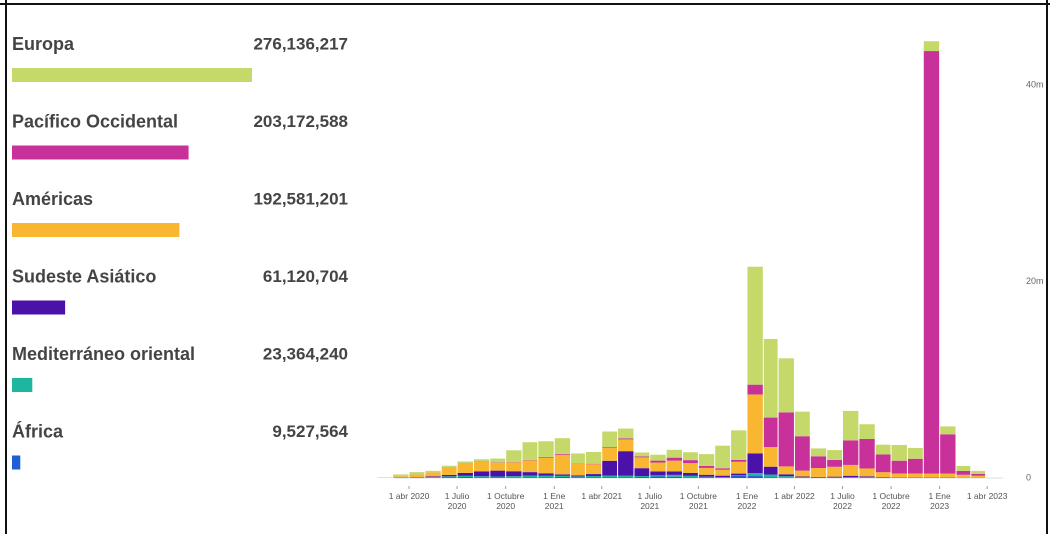 Image resolution: width=1050 pixels, height=534 pixels. What do you see at coordinates (132, 75) in the screenshot?
I see `total-bar` at bounding box center [132, 75].